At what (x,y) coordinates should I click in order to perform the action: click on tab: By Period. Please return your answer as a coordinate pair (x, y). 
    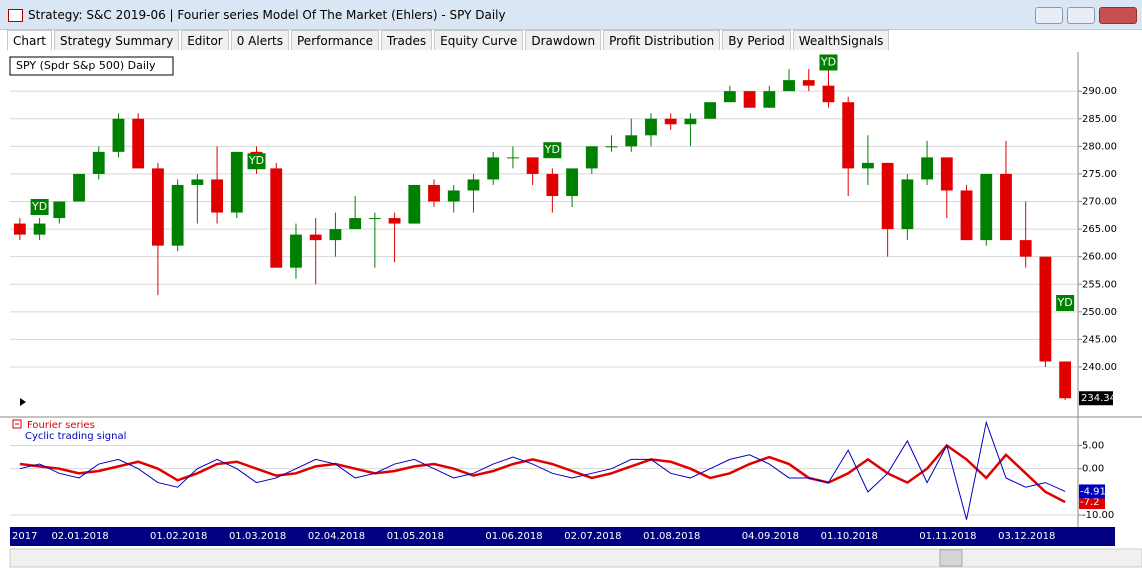
    Looking at the image, I should click on (756, 40).